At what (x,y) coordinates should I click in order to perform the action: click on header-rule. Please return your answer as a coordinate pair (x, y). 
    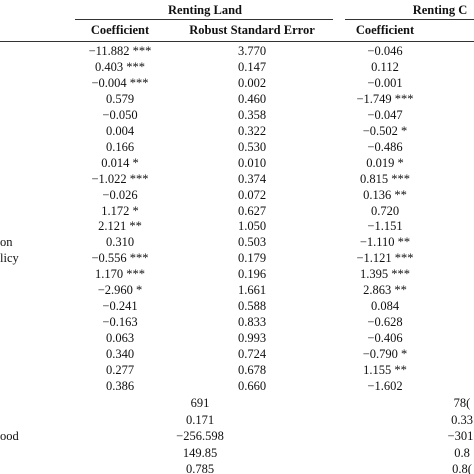
    Looking at the image, I should click on (237, 41).